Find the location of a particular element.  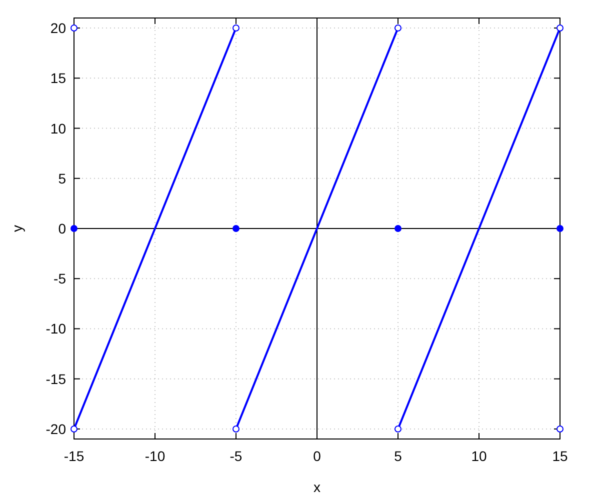

y-tick-label: -10 is located at coordinates (56, 328).